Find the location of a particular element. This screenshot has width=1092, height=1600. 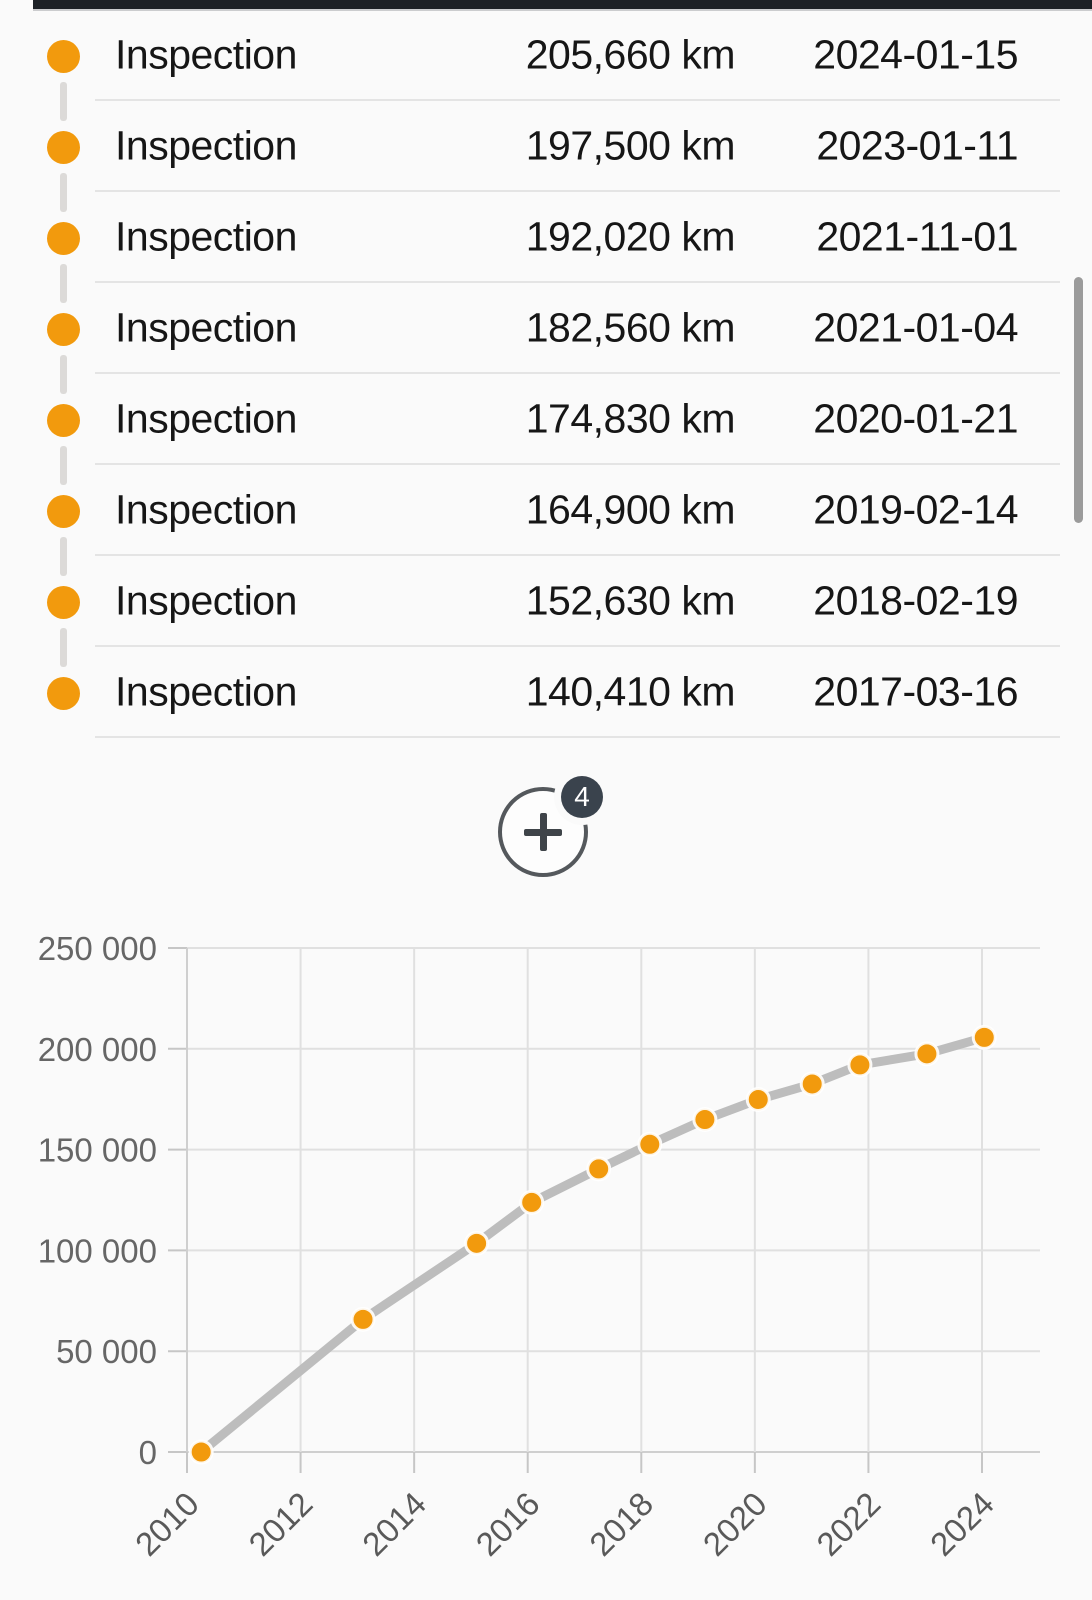

table-row: Inspection 152,630 km 2018-02-19 is located at coordinates (546, 611).